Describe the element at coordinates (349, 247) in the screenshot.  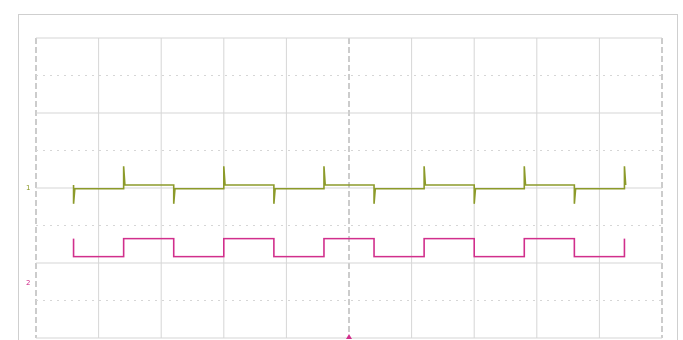
I see `series-2-trace` at that location.